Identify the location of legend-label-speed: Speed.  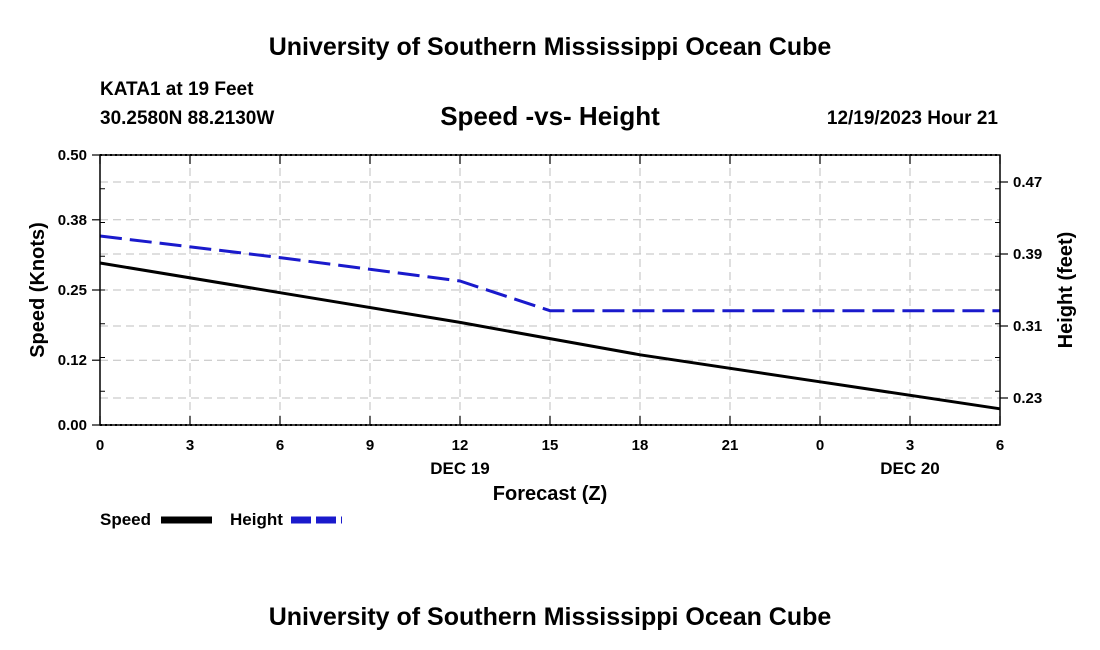
(125, 519).